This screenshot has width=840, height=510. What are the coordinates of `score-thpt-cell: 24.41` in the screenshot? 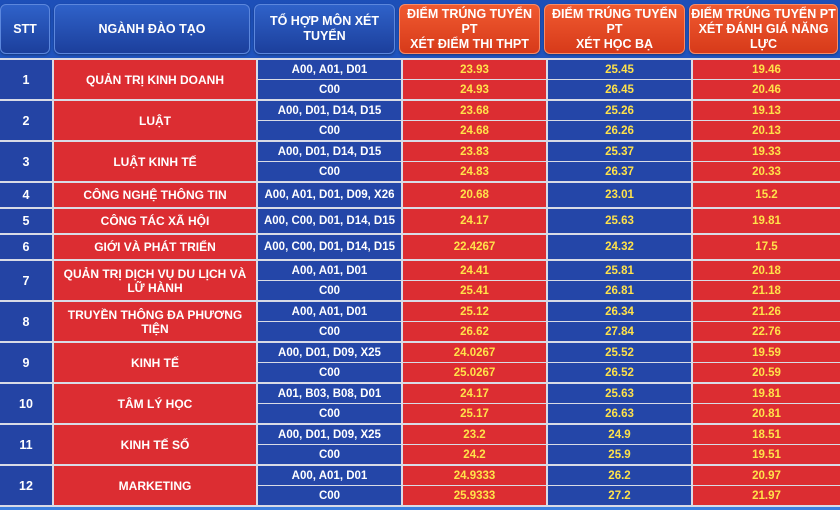 It's located at (475, 270).